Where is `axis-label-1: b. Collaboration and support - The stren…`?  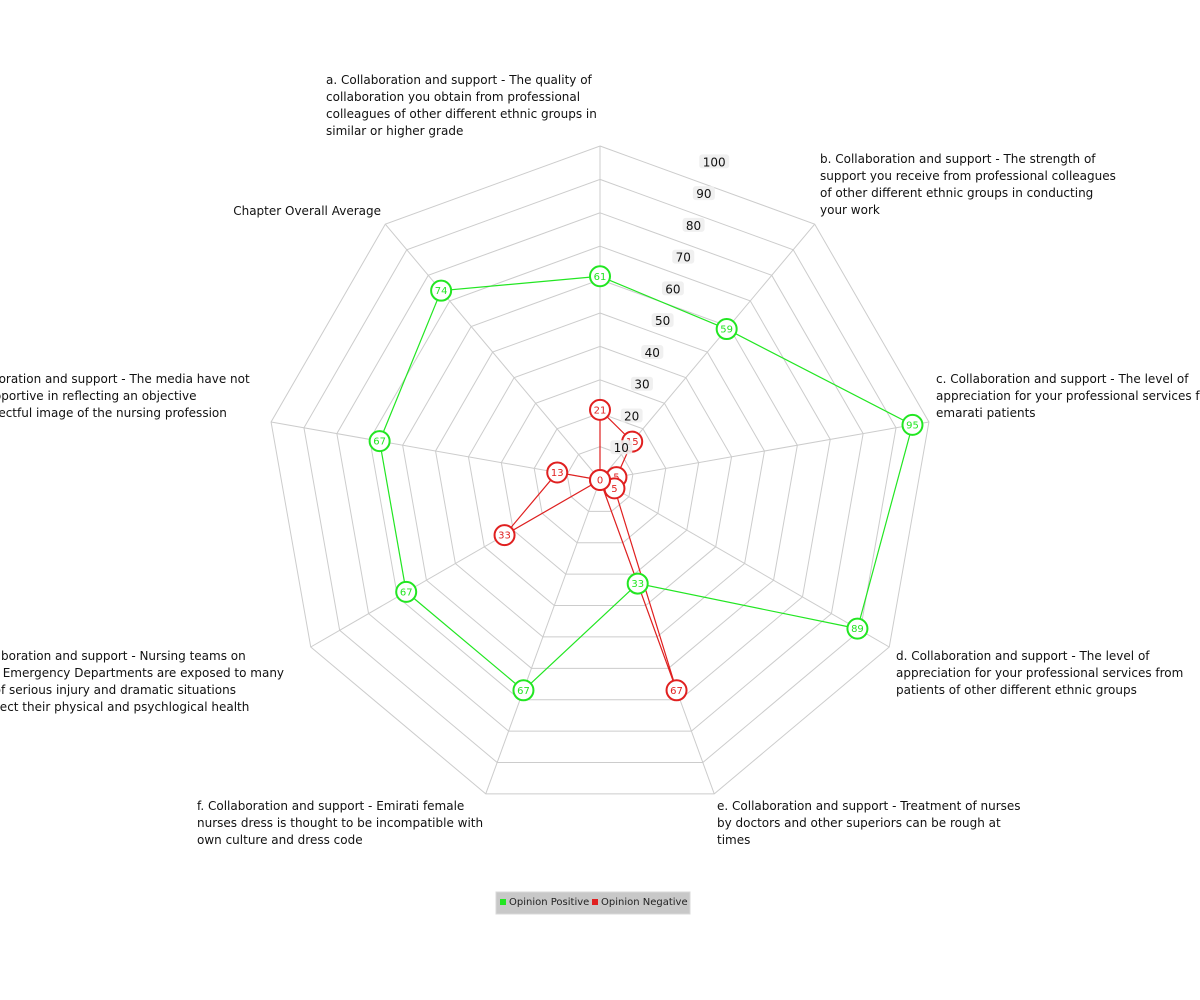 axis-label-1: b. Collaboration and support - The stren… is located at coordinates (968, 184).